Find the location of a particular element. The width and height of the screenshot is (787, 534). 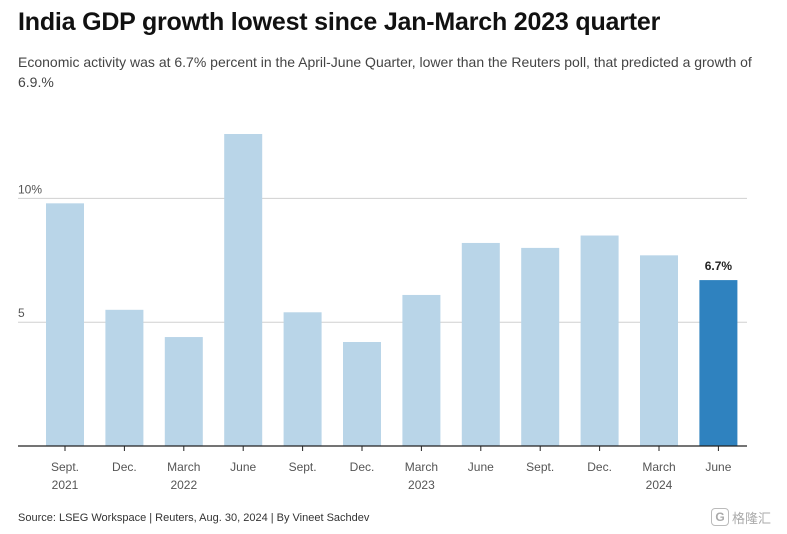

x-tick-label: 2021 is located at coordinates (65, 485).